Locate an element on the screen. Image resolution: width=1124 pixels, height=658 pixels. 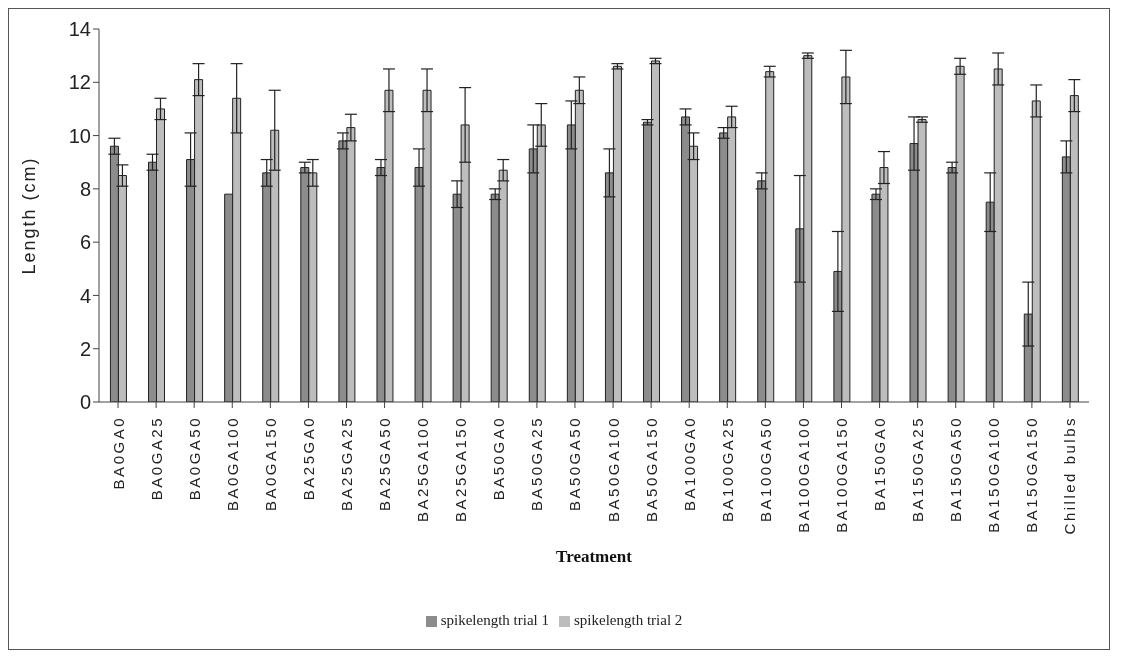
x-tick-label: BA50GA150 is located at coordinates (651, 469).